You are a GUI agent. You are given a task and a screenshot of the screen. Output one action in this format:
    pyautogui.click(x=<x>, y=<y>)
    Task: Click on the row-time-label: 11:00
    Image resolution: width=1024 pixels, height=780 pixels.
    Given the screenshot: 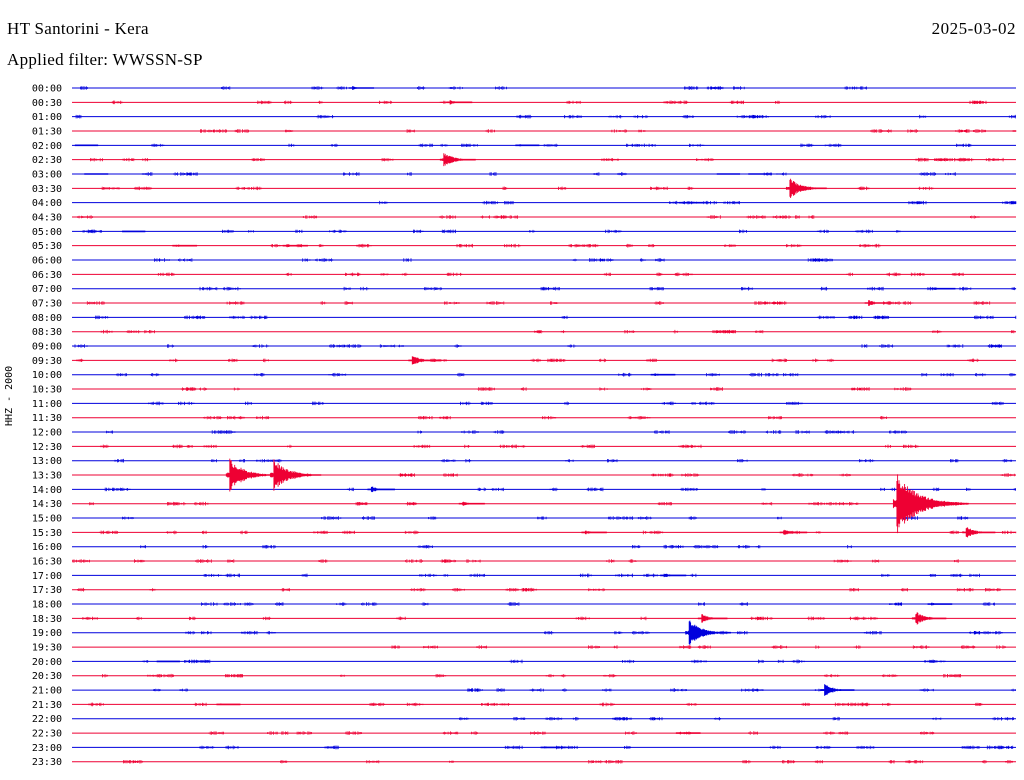 What is the action you would take?
    pyautogui.click(x=47, y=404)
    